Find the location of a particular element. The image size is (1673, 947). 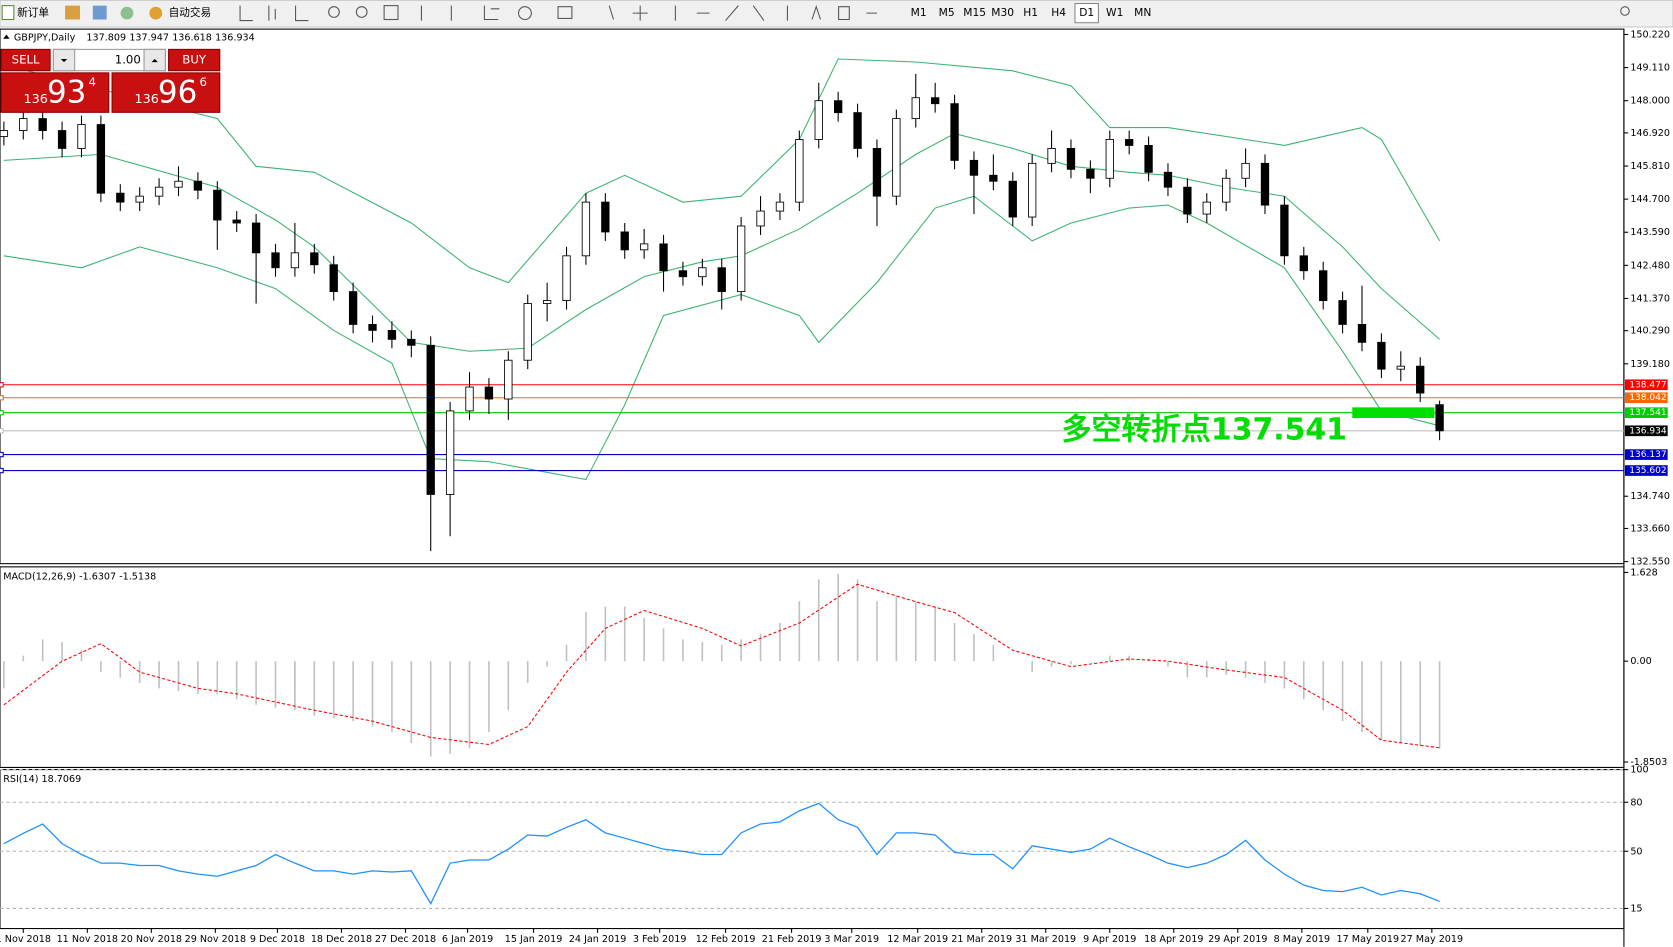

x-tick-label: 15 Jan 2019 is located at coordinates (534, 939).